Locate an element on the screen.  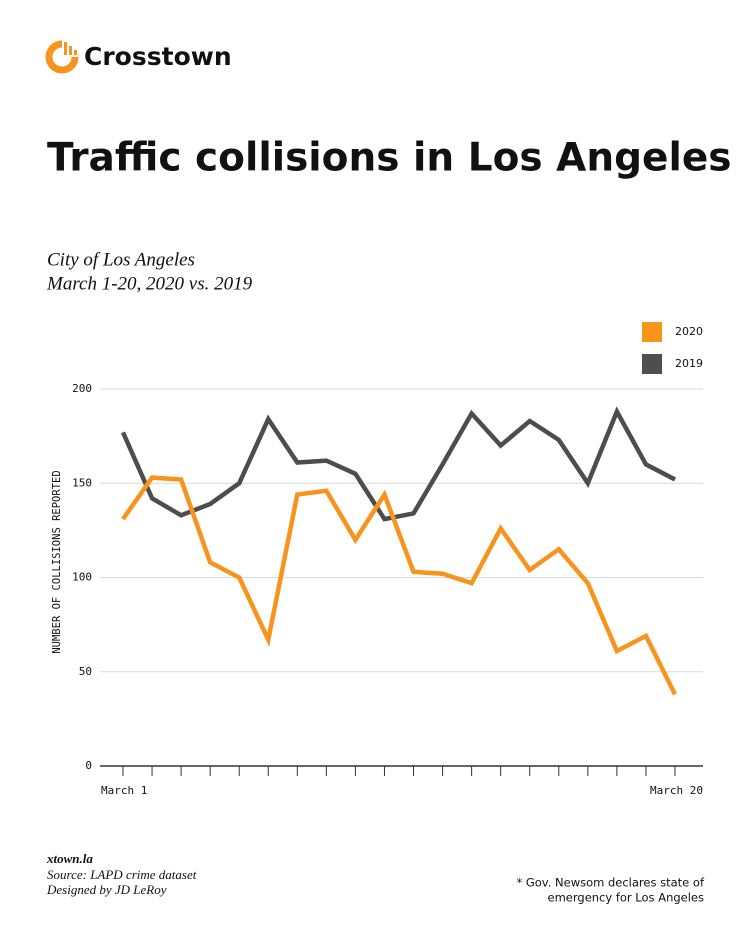
chart-title: Traffic collisions in Los Angeles is located at coordinates (389, 158).